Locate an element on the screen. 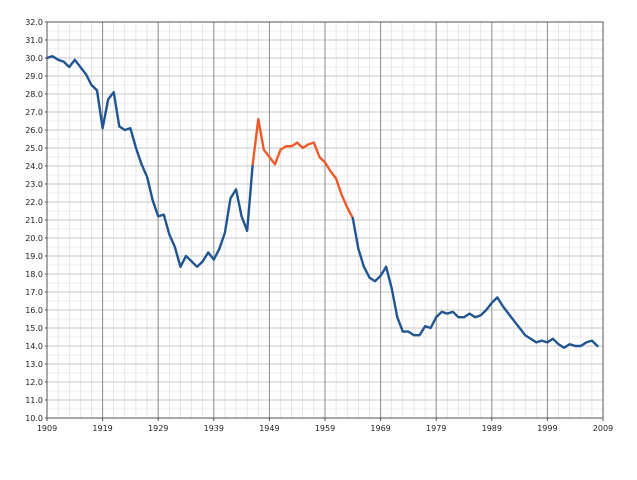 The height and width of the screenshot is (480, 637). y-tick-label: 27.0 is located at coordinates (34, 112).